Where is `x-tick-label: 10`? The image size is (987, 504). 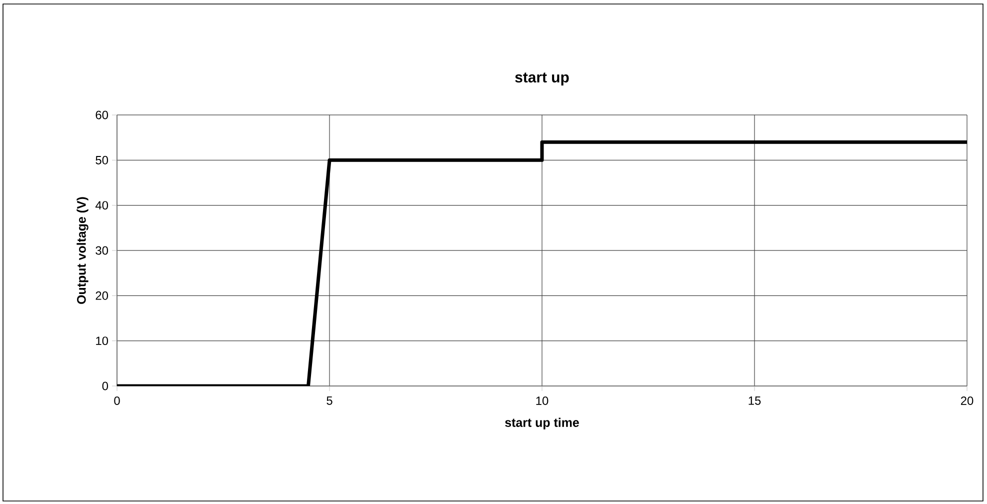 x-tick-label: 10 is located at coordinates (542, 400).